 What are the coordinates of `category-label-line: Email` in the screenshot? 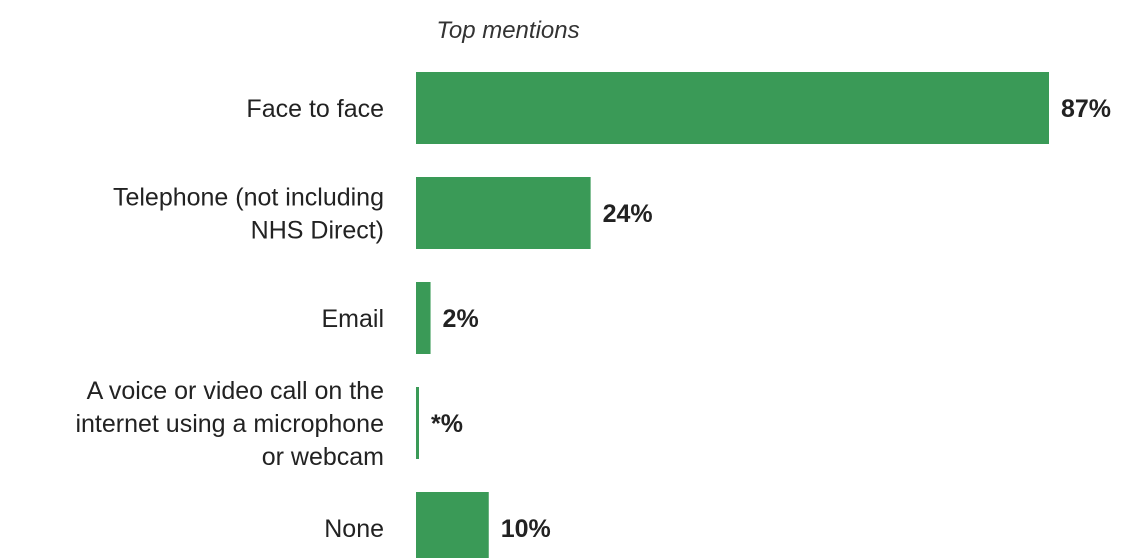 It's located at (352, 319).